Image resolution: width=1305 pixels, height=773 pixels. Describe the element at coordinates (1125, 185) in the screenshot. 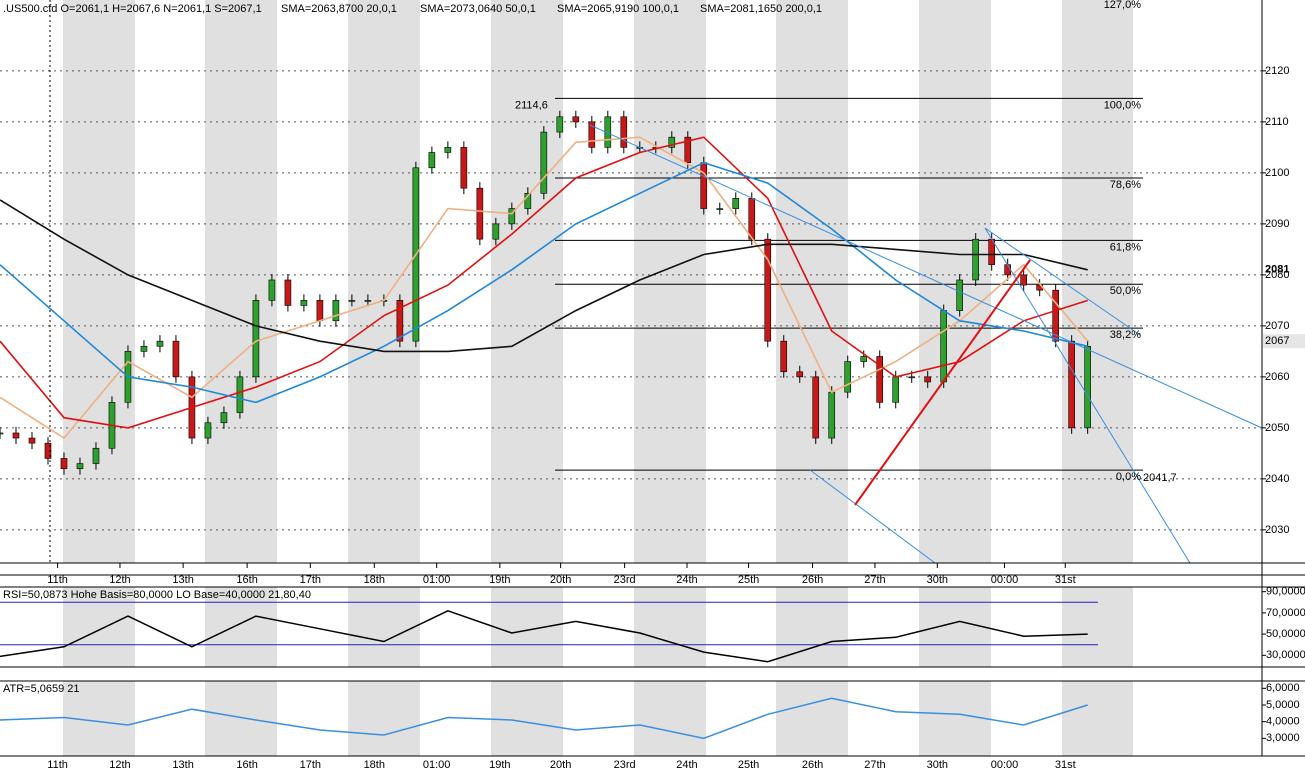

I see `fib-label: 78,6%` at that location.